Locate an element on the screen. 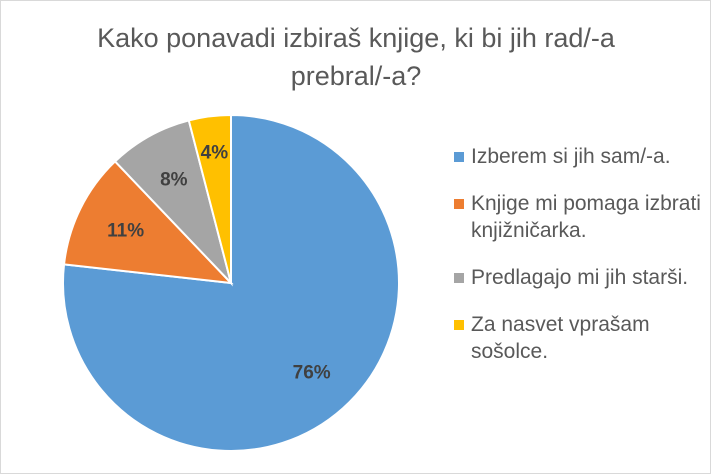  data-label-izberem-si-jih-sam-a: 76% is located at coordinates (312, 373).